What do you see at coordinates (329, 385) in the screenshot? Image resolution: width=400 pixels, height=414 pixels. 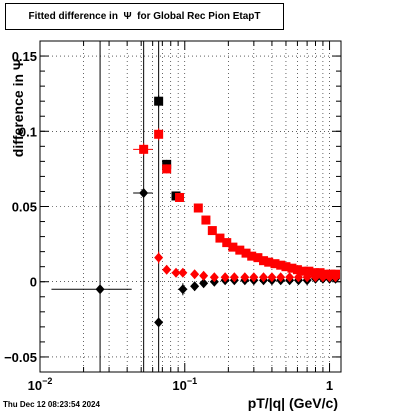 I see `x-tick-label: 1` at bounding box center [329, 385].